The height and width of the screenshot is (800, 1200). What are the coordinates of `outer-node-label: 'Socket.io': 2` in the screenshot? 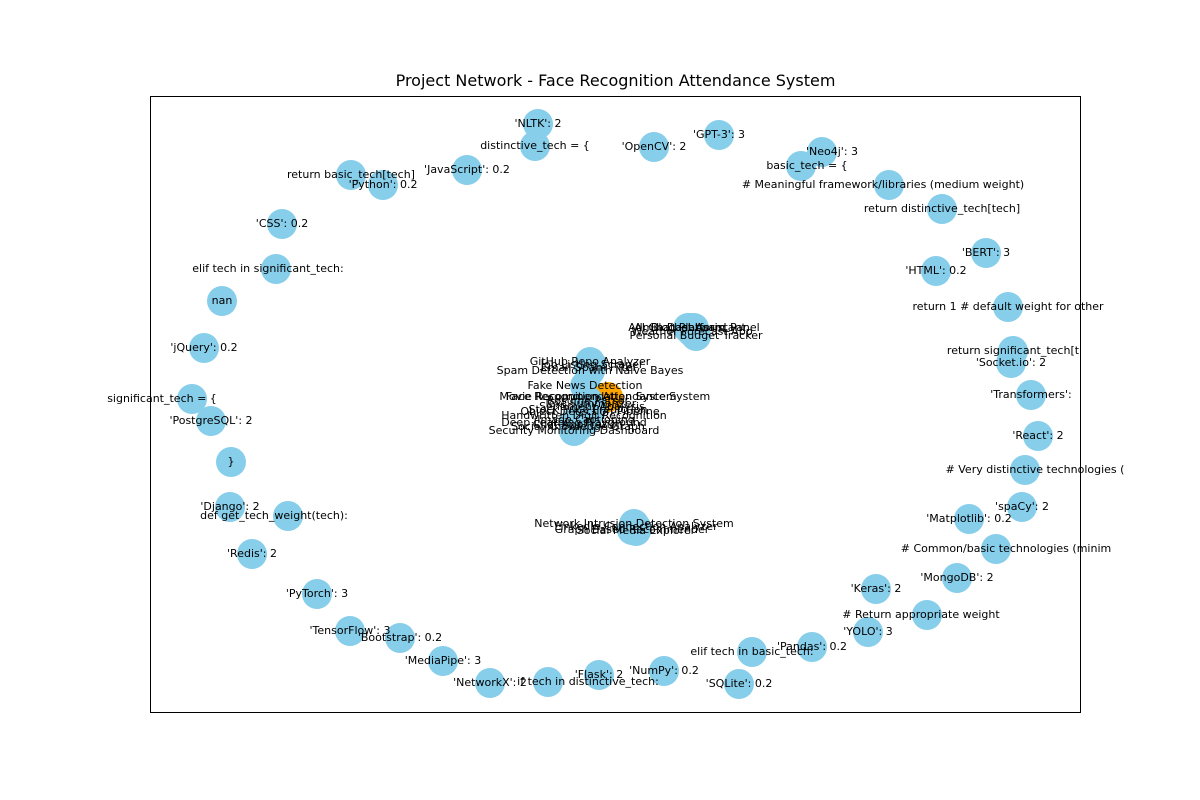 It's located at (1011, 362).